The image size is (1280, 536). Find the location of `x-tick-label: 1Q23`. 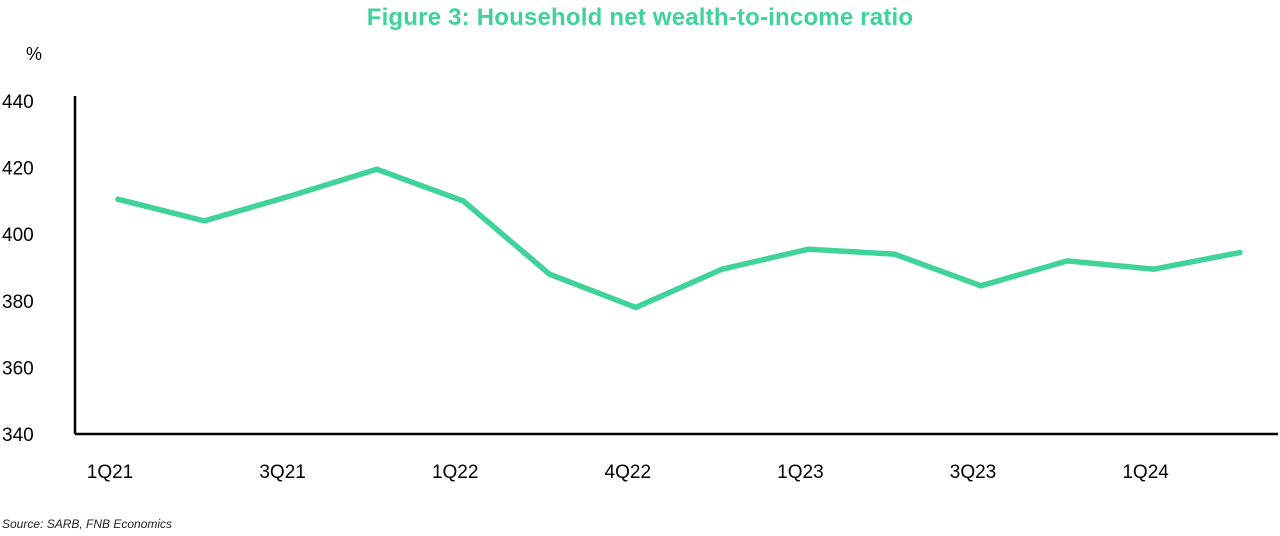

x-tick-label: 1Q23 is located at coordinates (800, 472).